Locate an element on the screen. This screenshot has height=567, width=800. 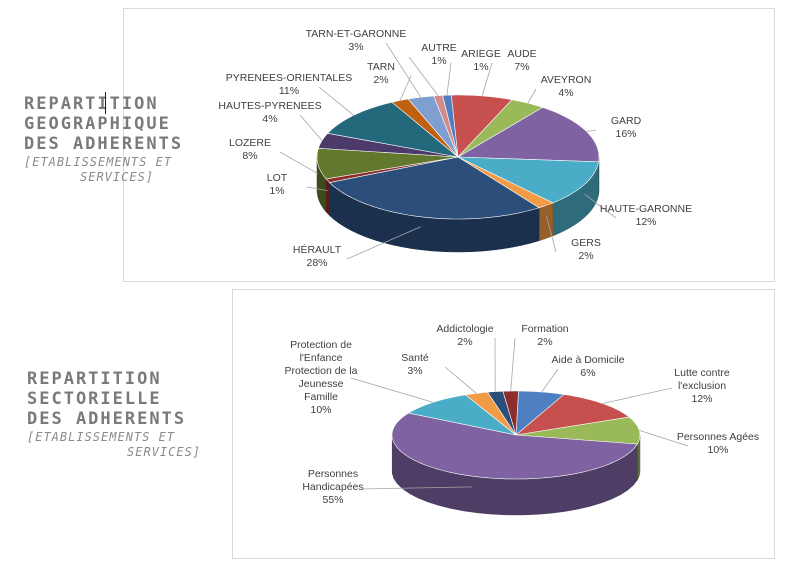
pie-slice-formation is located at coordinates (510, 413).